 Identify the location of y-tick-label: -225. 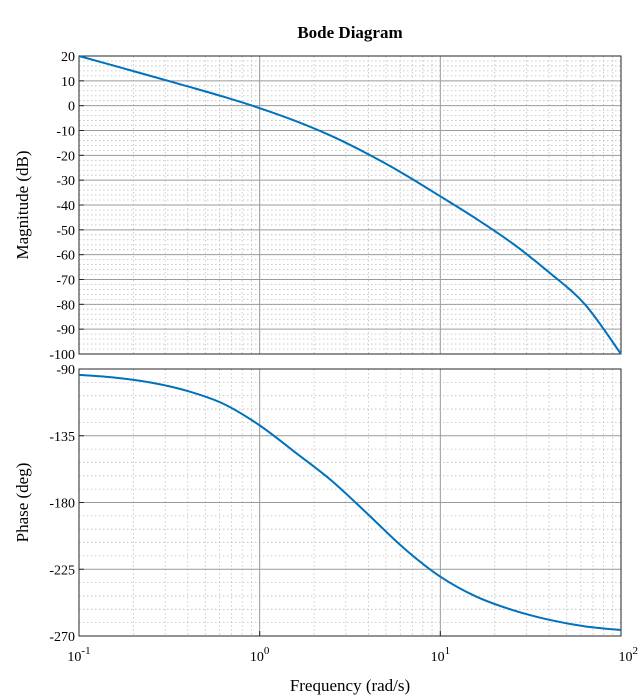
(62, 570).